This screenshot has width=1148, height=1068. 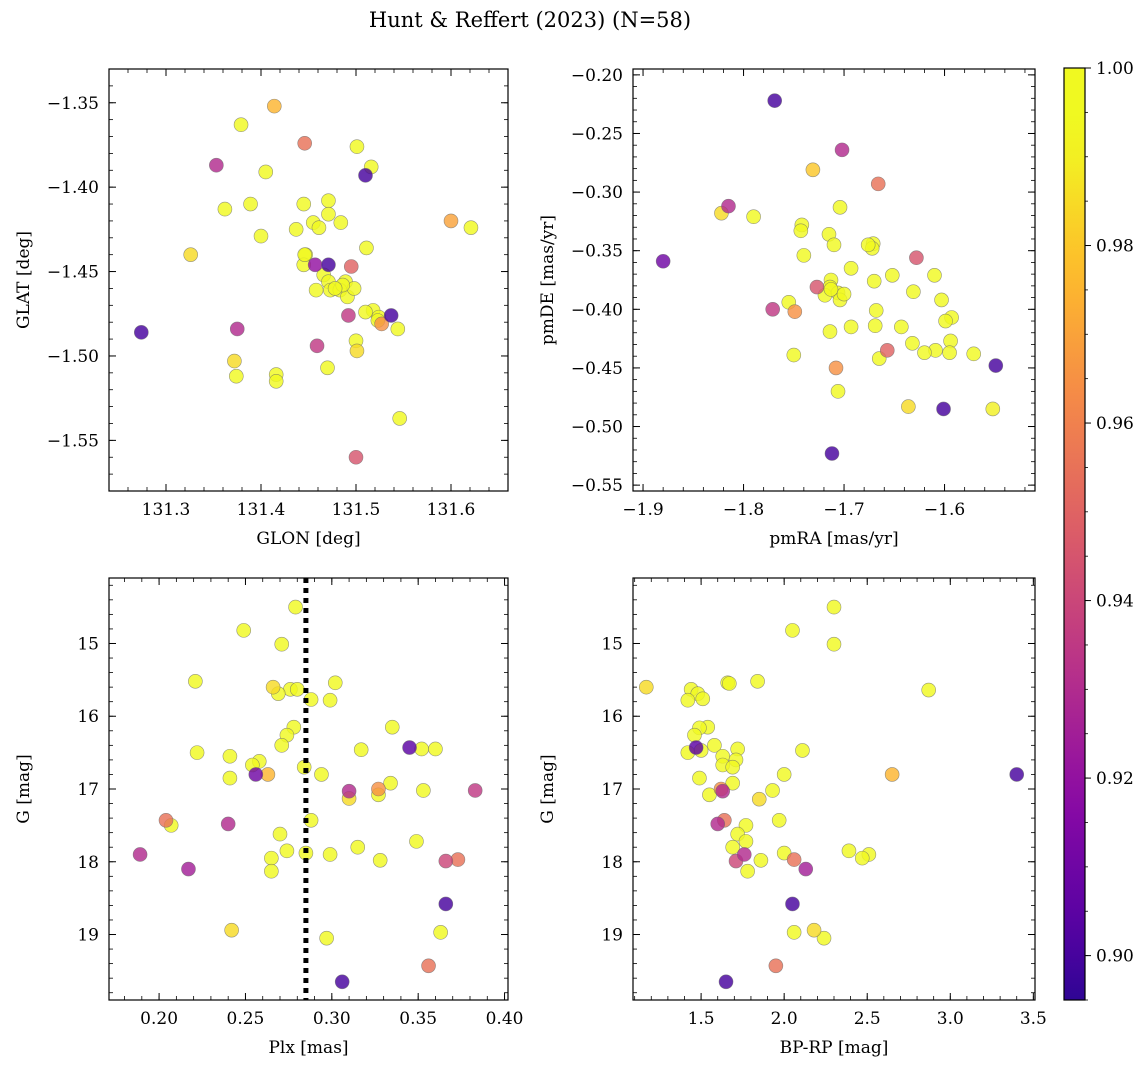 What do you see at coordinates (261, 510) in the screenshot?
I see `x-tick-label: 131.4` at bounding box center [261, 510].